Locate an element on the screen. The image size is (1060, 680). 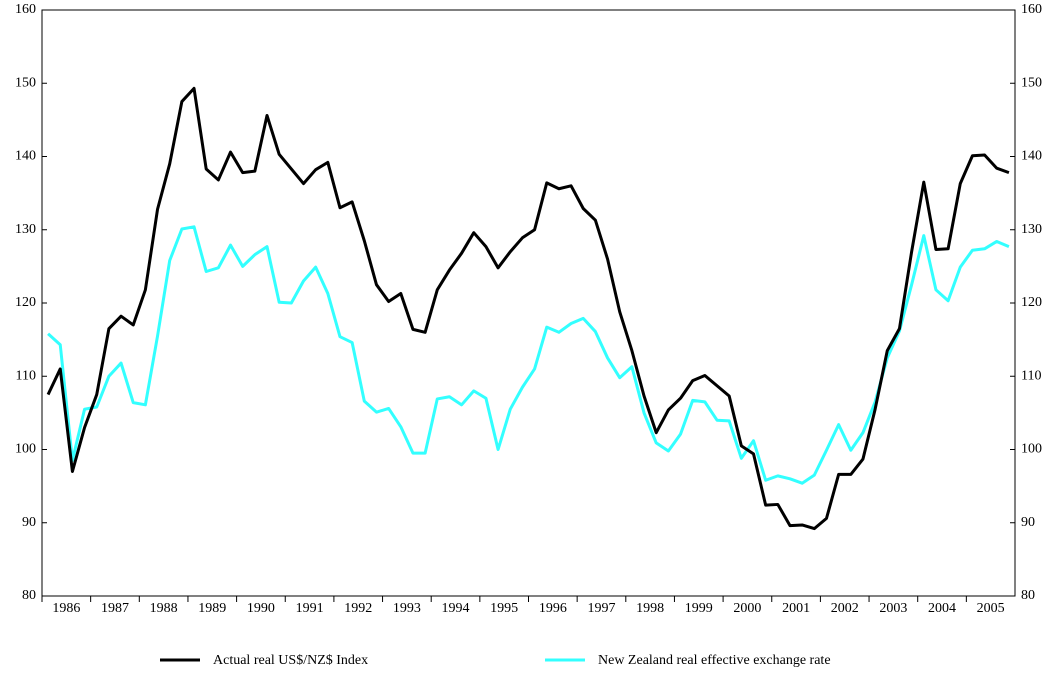
x-tick-label: 1997 is located at coordinates (601, 608).